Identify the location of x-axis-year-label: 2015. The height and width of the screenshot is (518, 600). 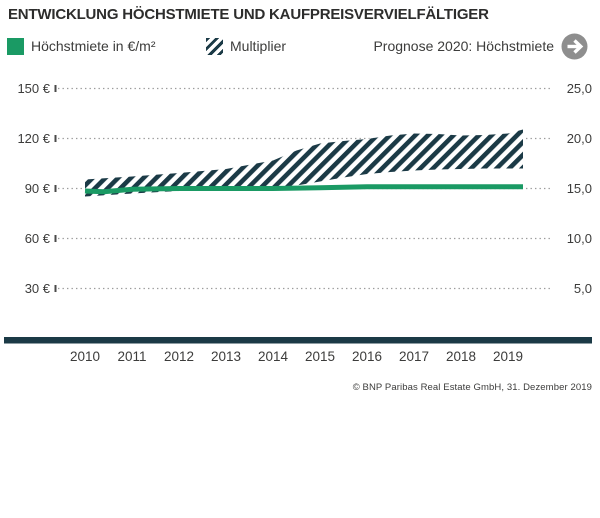
(320, 356).